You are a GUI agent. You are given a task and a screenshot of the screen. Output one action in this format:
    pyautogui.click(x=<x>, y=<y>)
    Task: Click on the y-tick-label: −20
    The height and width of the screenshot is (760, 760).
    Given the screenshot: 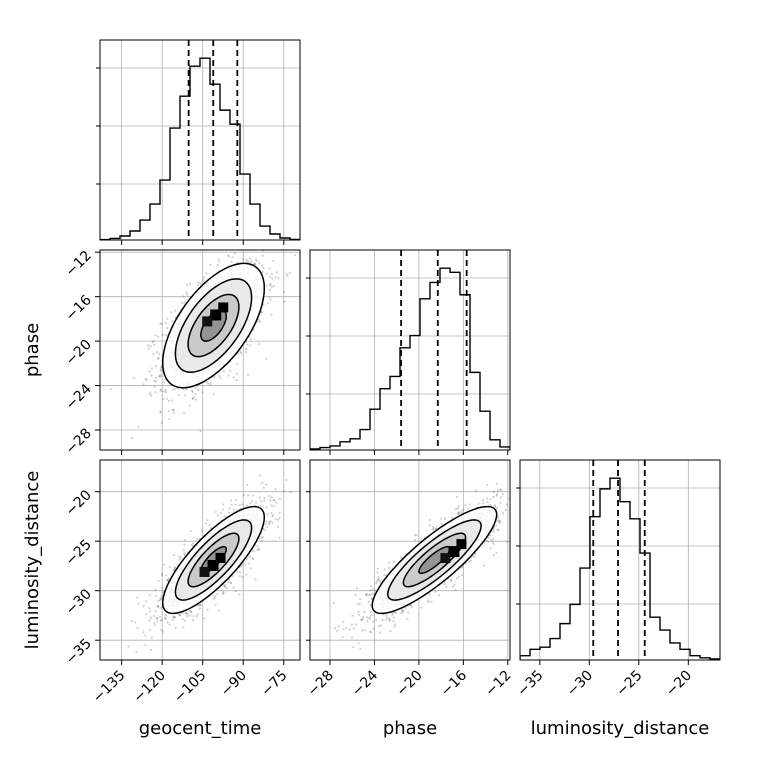 What is the action you would take?
    pyautogui.click(x=79, y=503)
    